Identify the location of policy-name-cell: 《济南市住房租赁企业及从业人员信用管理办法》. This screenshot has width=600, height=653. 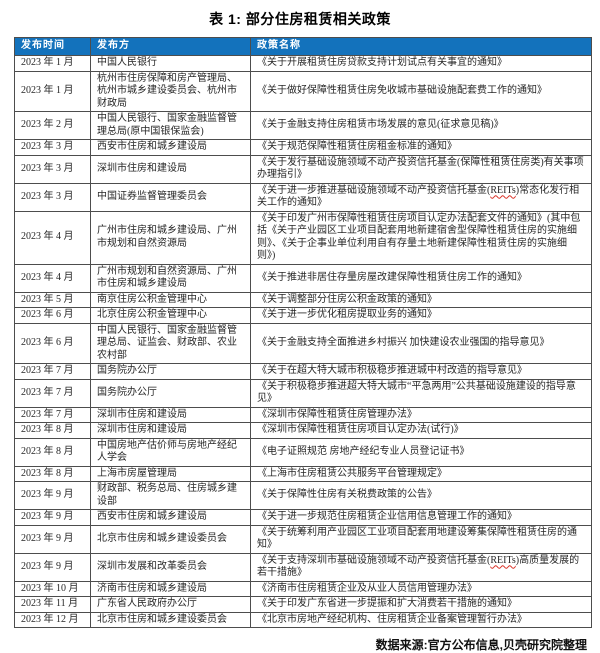
(421, 588).